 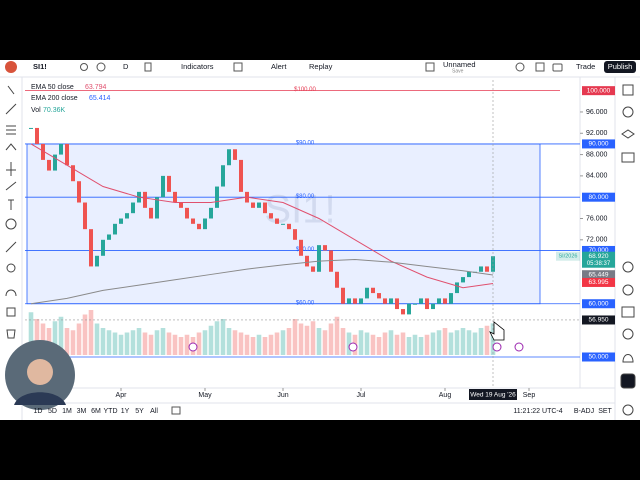 I want to click on settings-icon, so click(x=520, y=67).